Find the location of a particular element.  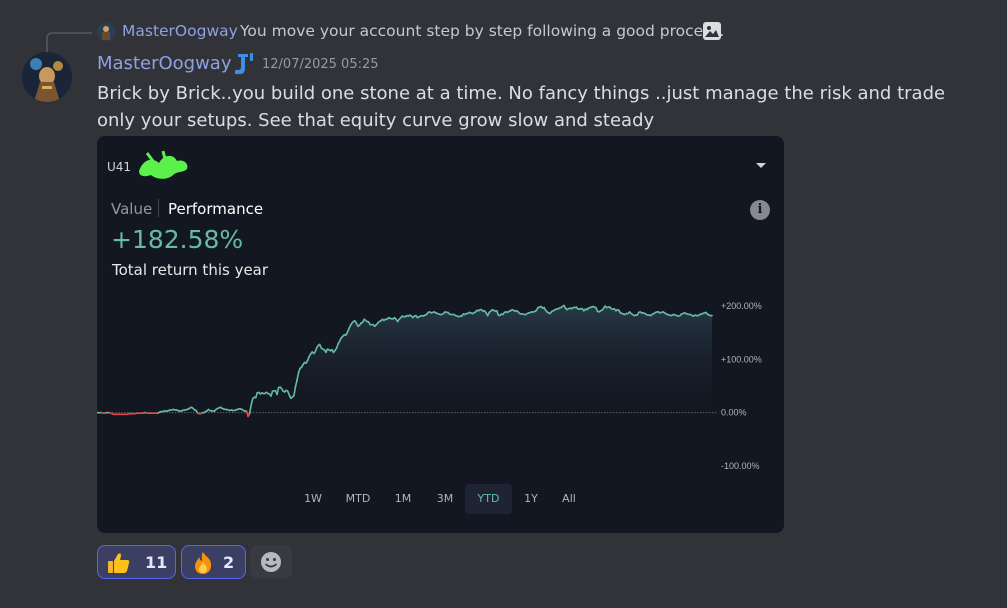

reaction-count: 11 is located at coordinates (156, 562).